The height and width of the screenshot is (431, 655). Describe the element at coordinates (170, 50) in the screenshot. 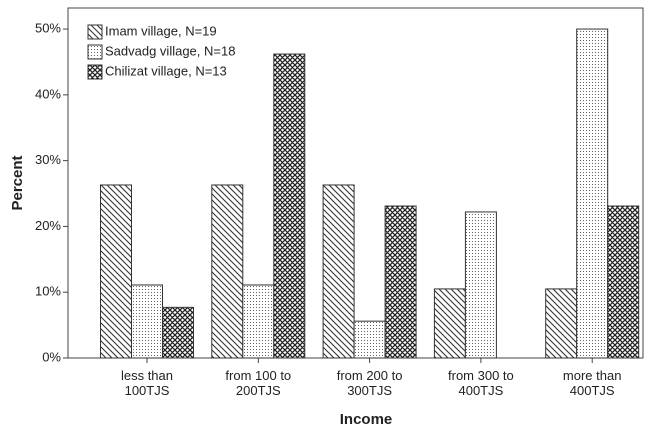

I see `legend-label: Sadvadg village, N=18` at that location.